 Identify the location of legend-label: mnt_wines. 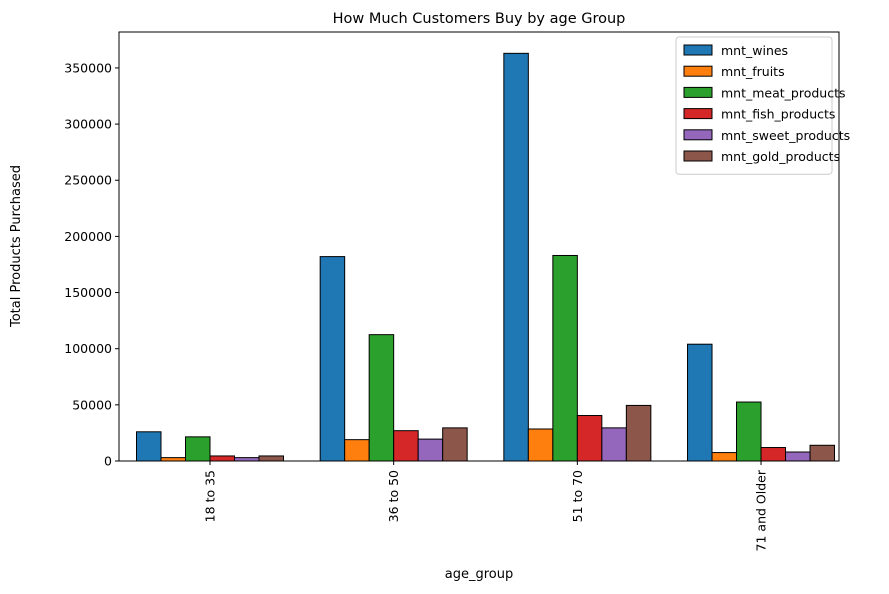
(754, 50).